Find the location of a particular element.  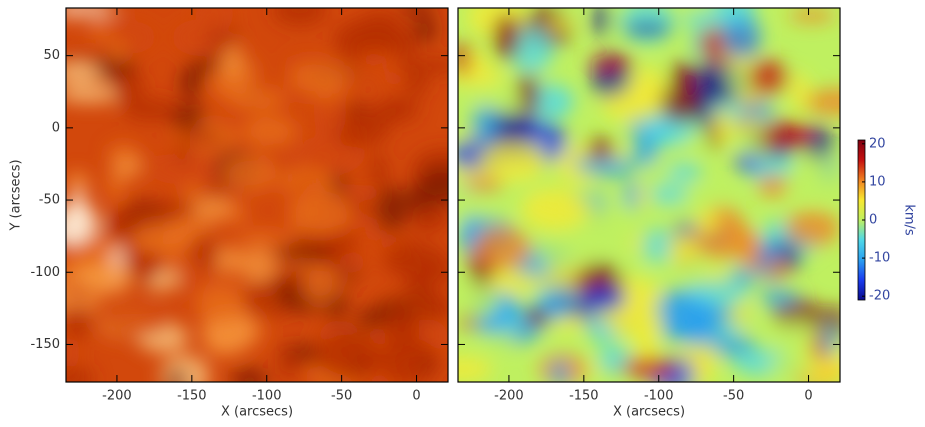

y-tick-label: 0 is located at coordinates (56, 127).